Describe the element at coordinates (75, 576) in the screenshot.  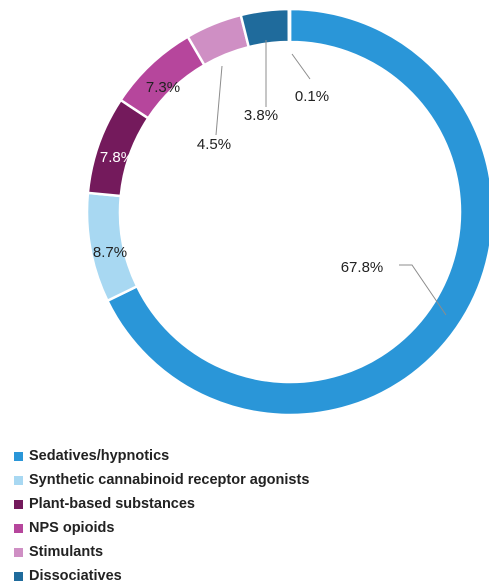
I see `legend-label: Dissociatives` at that location.